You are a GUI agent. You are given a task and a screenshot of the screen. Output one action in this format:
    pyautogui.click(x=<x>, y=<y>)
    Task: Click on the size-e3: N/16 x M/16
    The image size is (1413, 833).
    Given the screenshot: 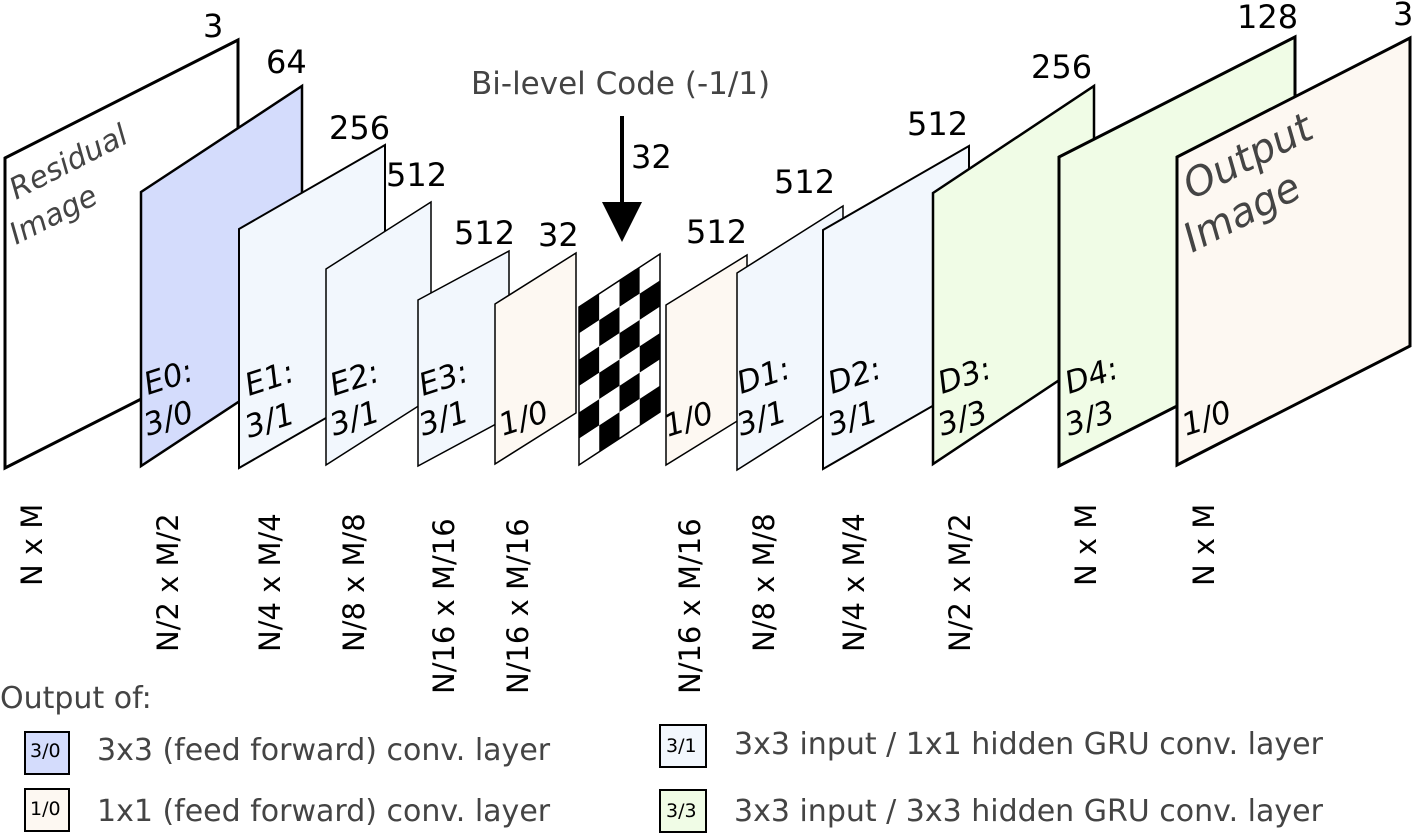 What is the action you would take?
    pyautogui.click(x=444, y=606)
    